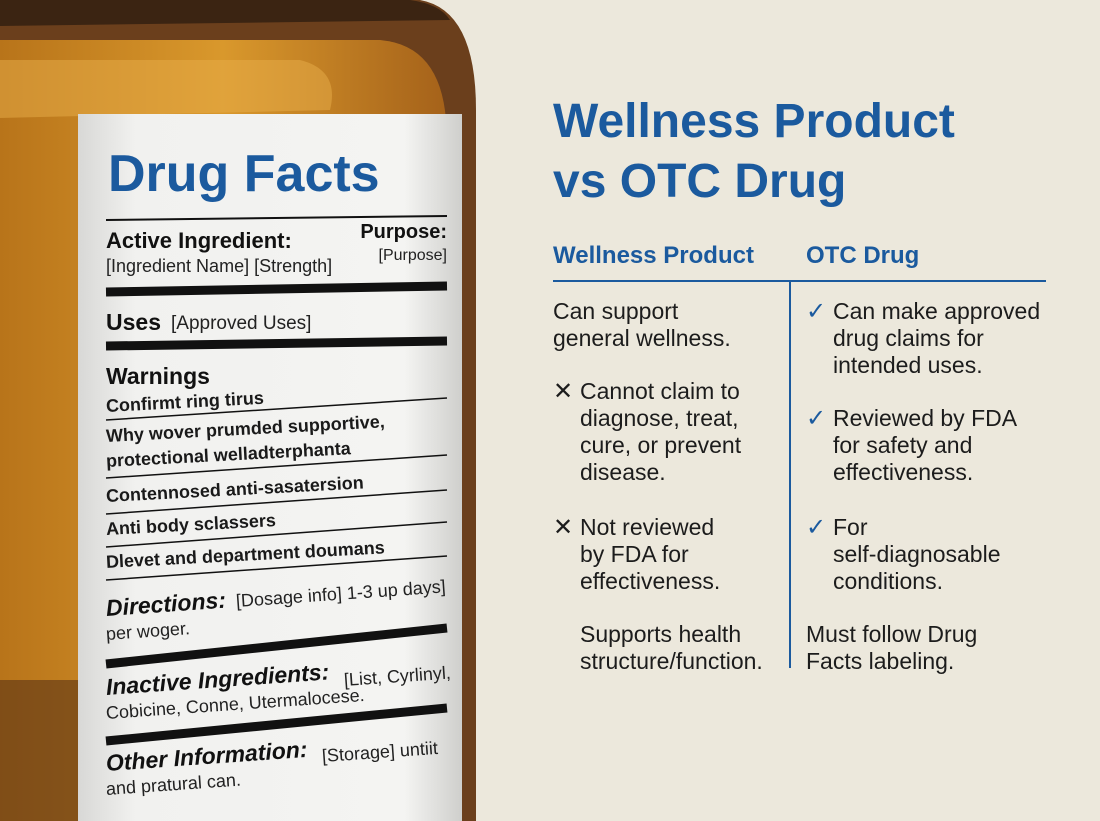 The image size is (1100, 821). What do you see at coordinates (937, 311) in the screenshot?
I see `comparison-text: Can make approved` at bounding box center [937, 311].